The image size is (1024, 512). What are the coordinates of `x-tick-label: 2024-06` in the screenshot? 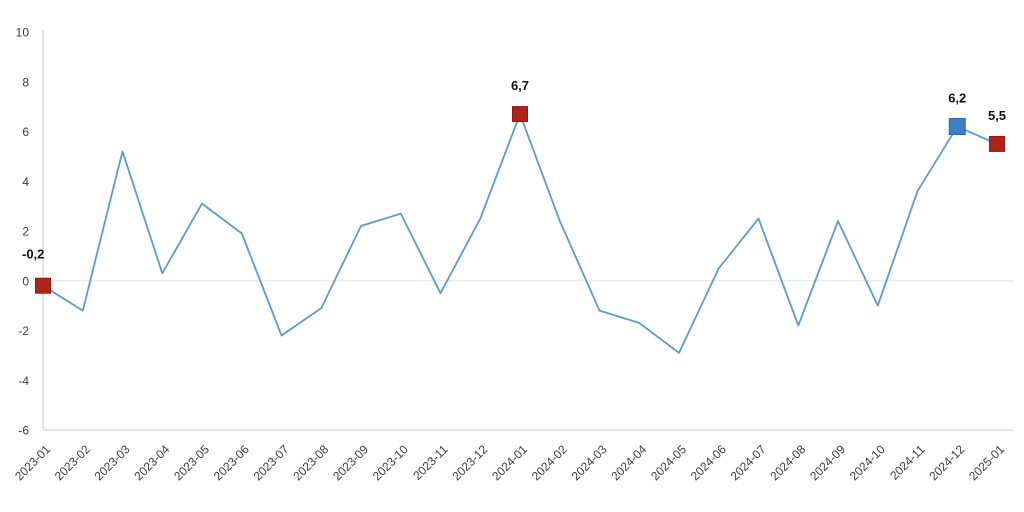 It's located at (708, 462).